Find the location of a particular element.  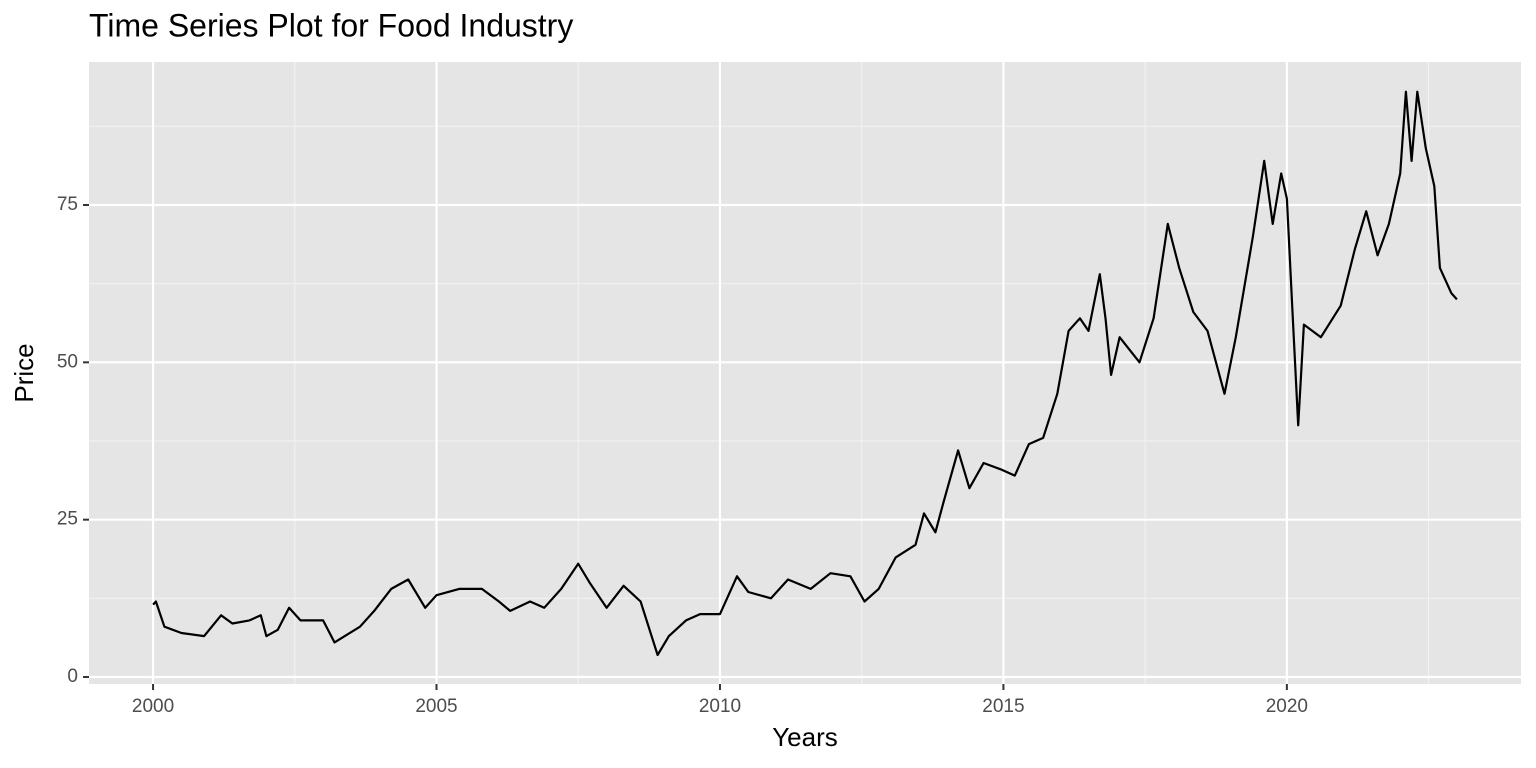

y-tick-label: 0 is located at coordinates (72, 676).